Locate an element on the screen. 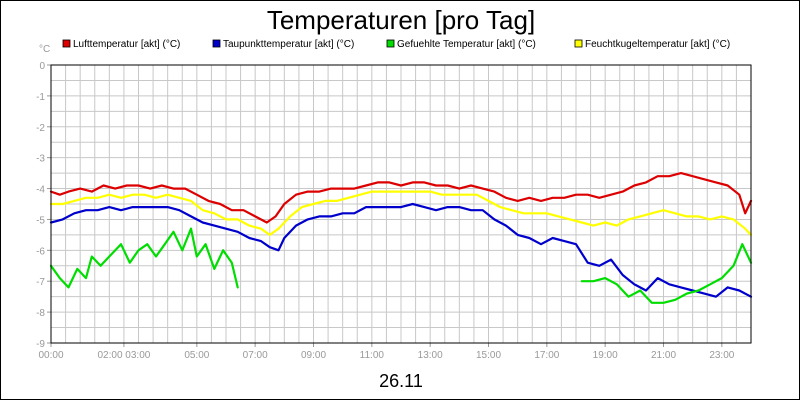  y-axis-ticks: 0 -1 -2 -3 -4 -5 -6 -7 -8 -9 is located at coordinates (43, 205).